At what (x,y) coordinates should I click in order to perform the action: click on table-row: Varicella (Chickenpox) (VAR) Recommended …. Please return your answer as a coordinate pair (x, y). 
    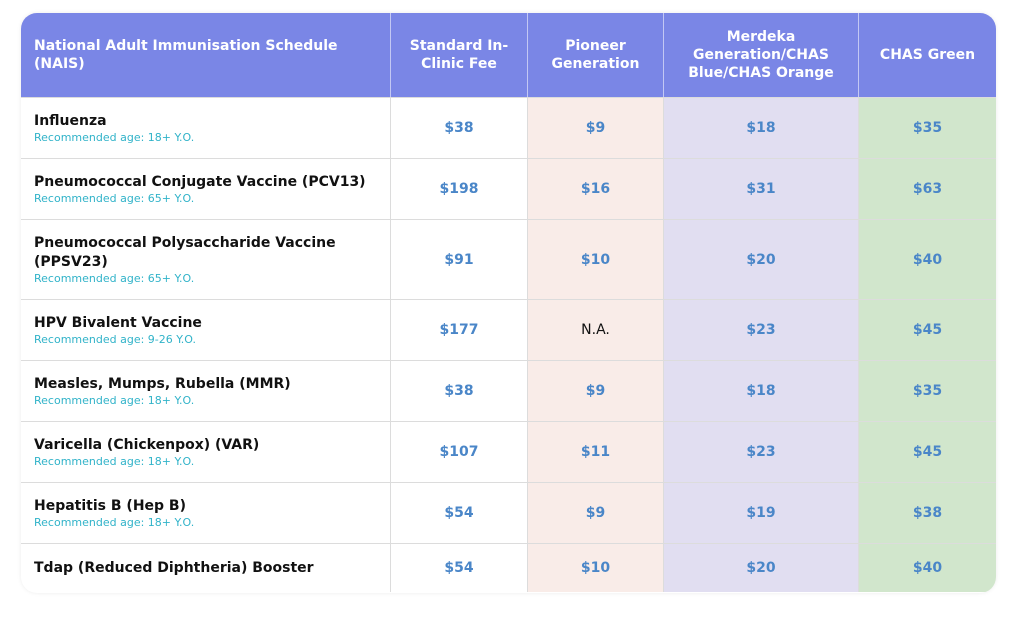
    Looking at the image, I should click on (508, 451).